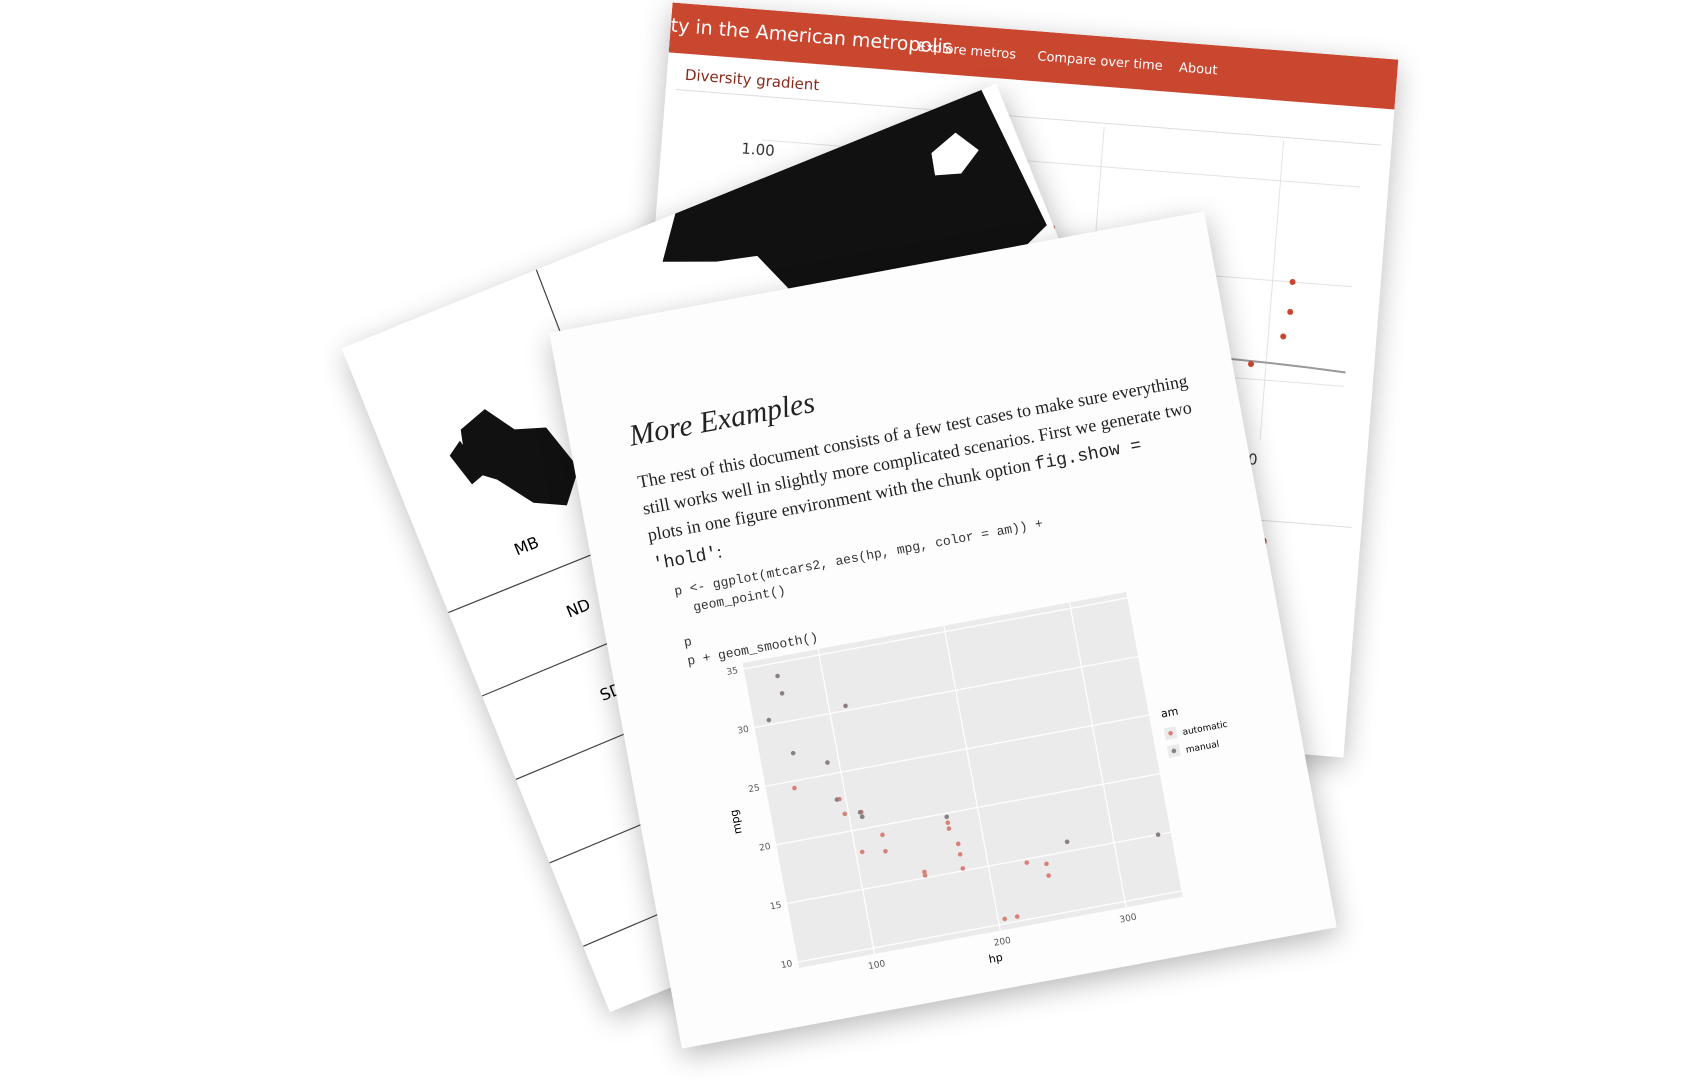 This screenshot has height=1080, width=1700. Describe the element at coordinates (526, 545) in the screenshot. I see `map-label: MB` at that location.